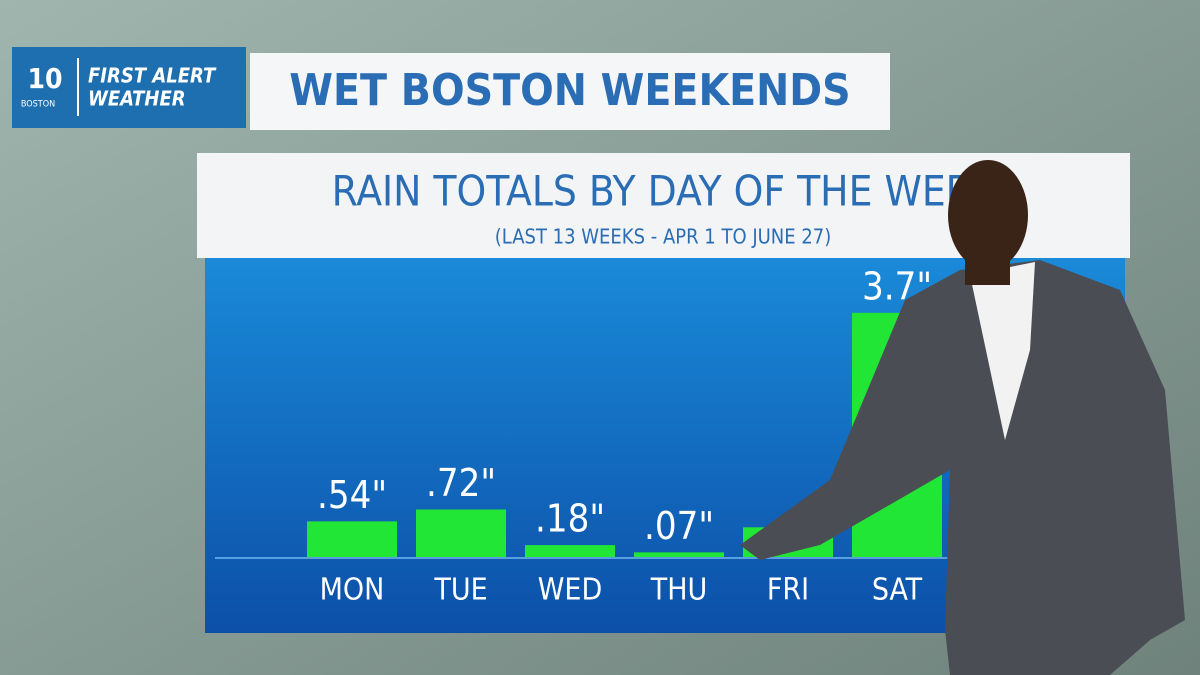  I want to click on logo-city: BOSTON, so click(38, 105).